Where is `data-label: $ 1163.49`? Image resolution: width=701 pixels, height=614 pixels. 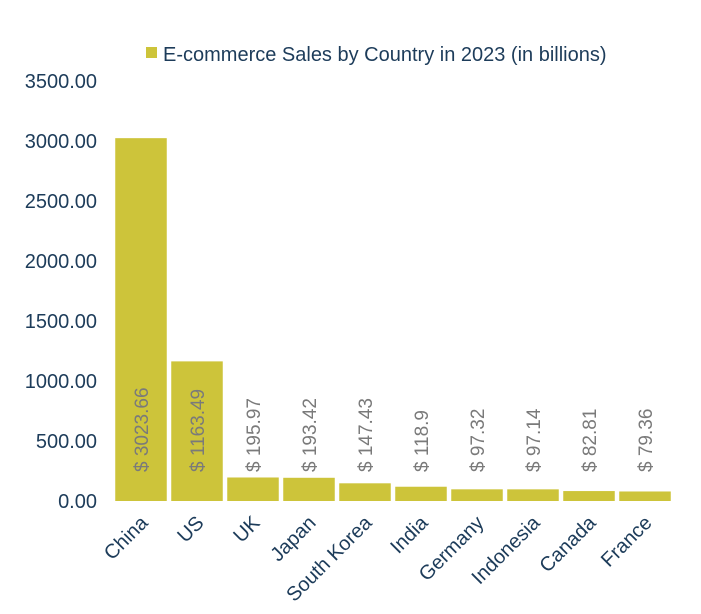 data-label: $ 1163.49 is located at coordinates (198, 430).